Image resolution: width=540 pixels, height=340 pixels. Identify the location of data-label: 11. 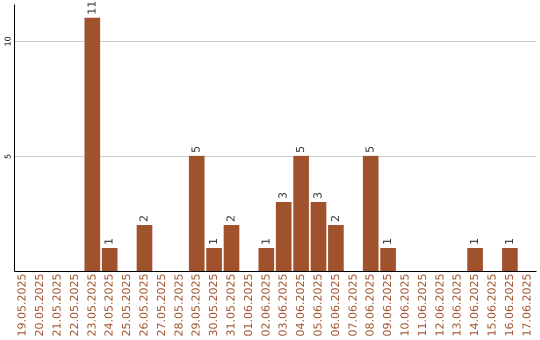
(91, 7).